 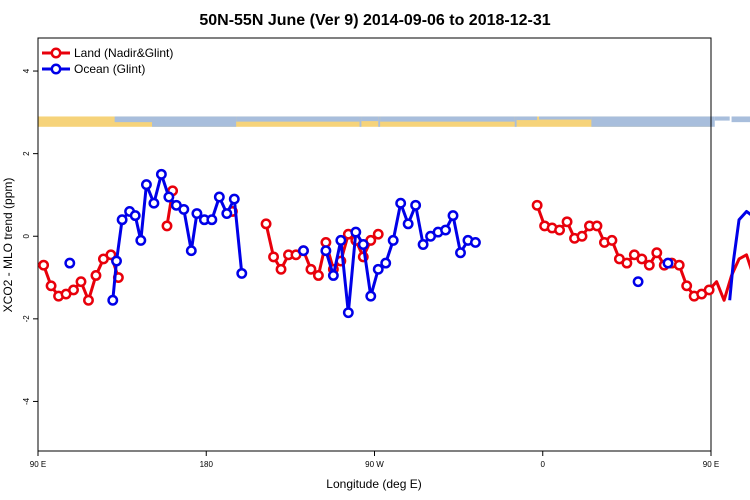 I want to click on y-tick-label: 4, so click(x=26, y=70).